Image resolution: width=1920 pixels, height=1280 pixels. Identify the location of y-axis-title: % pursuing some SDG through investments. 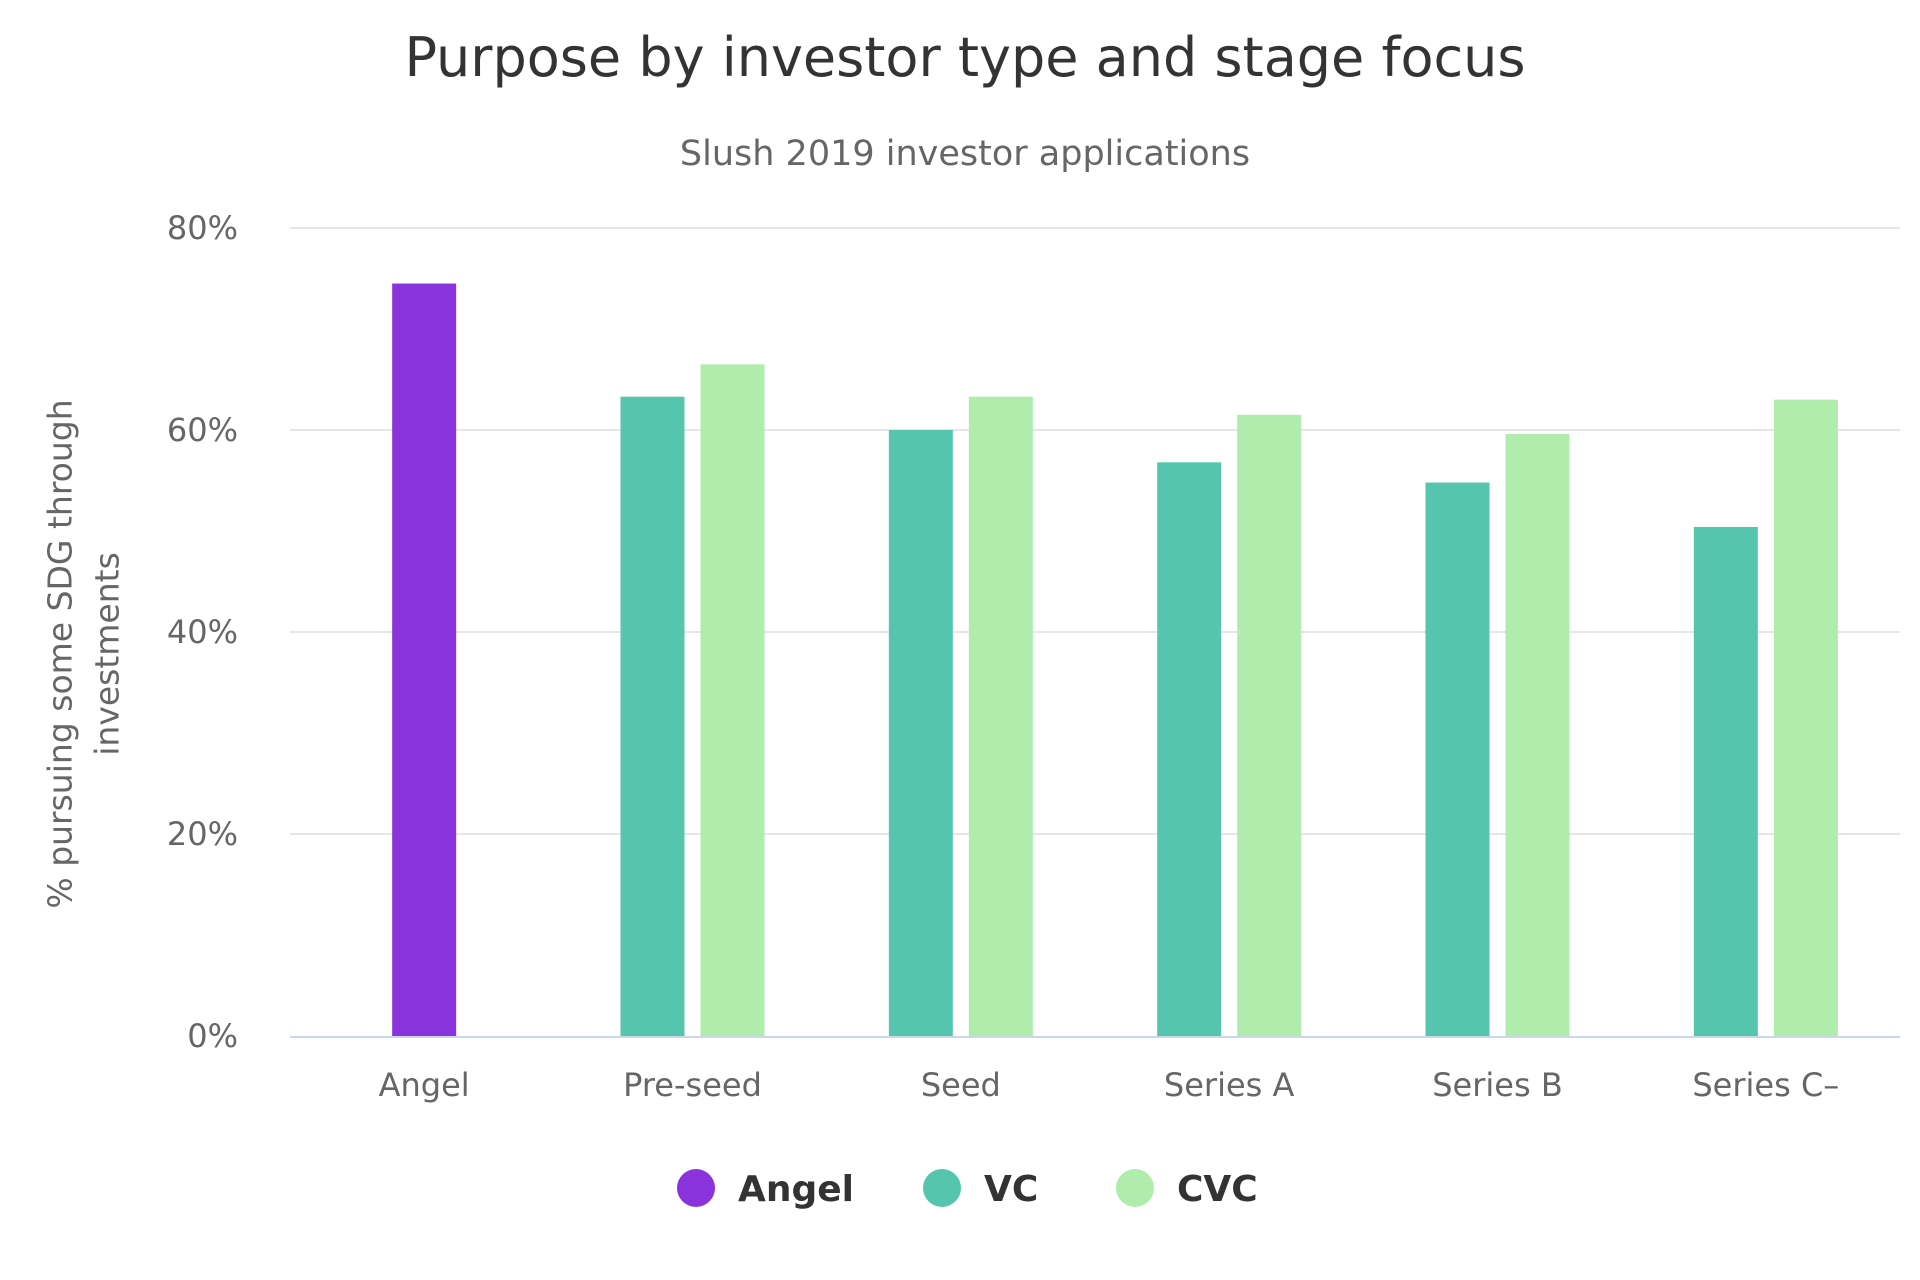
(84, 653).